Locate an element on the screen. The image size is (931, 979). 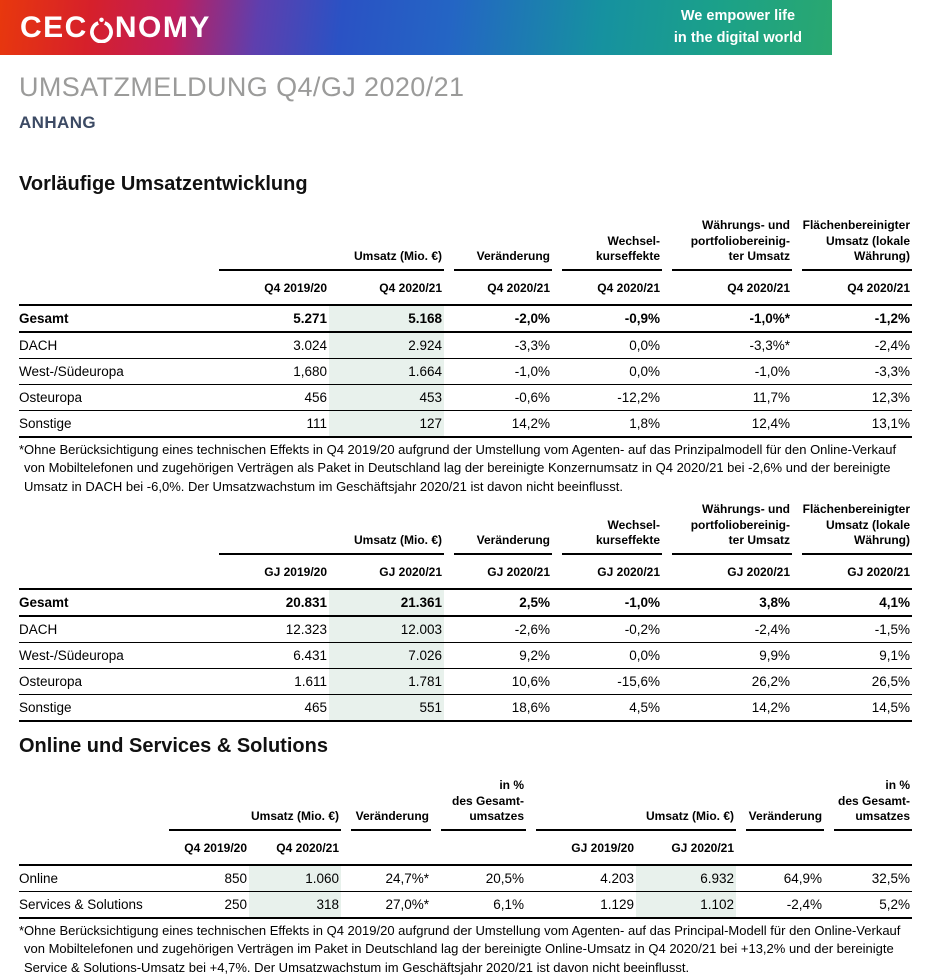
cell-highlighted: 7.026 is located at coordinates (387, 655).